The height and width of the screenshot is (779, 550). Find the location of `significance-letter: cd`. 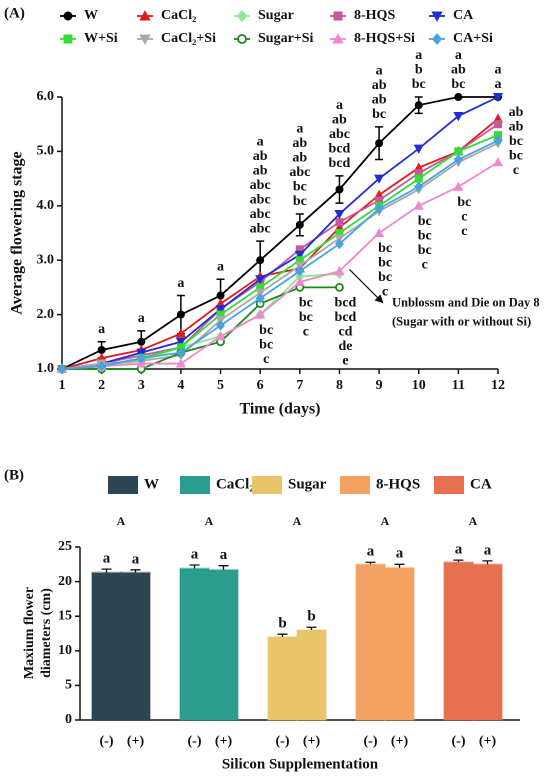

significance-letter: cd is located at coordinates (345, 332).